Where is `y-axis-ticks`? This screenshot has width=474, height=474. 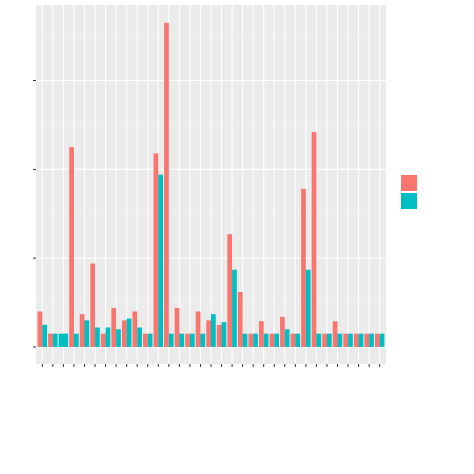
y-axis-ticks is located at coordinates (34, 214).